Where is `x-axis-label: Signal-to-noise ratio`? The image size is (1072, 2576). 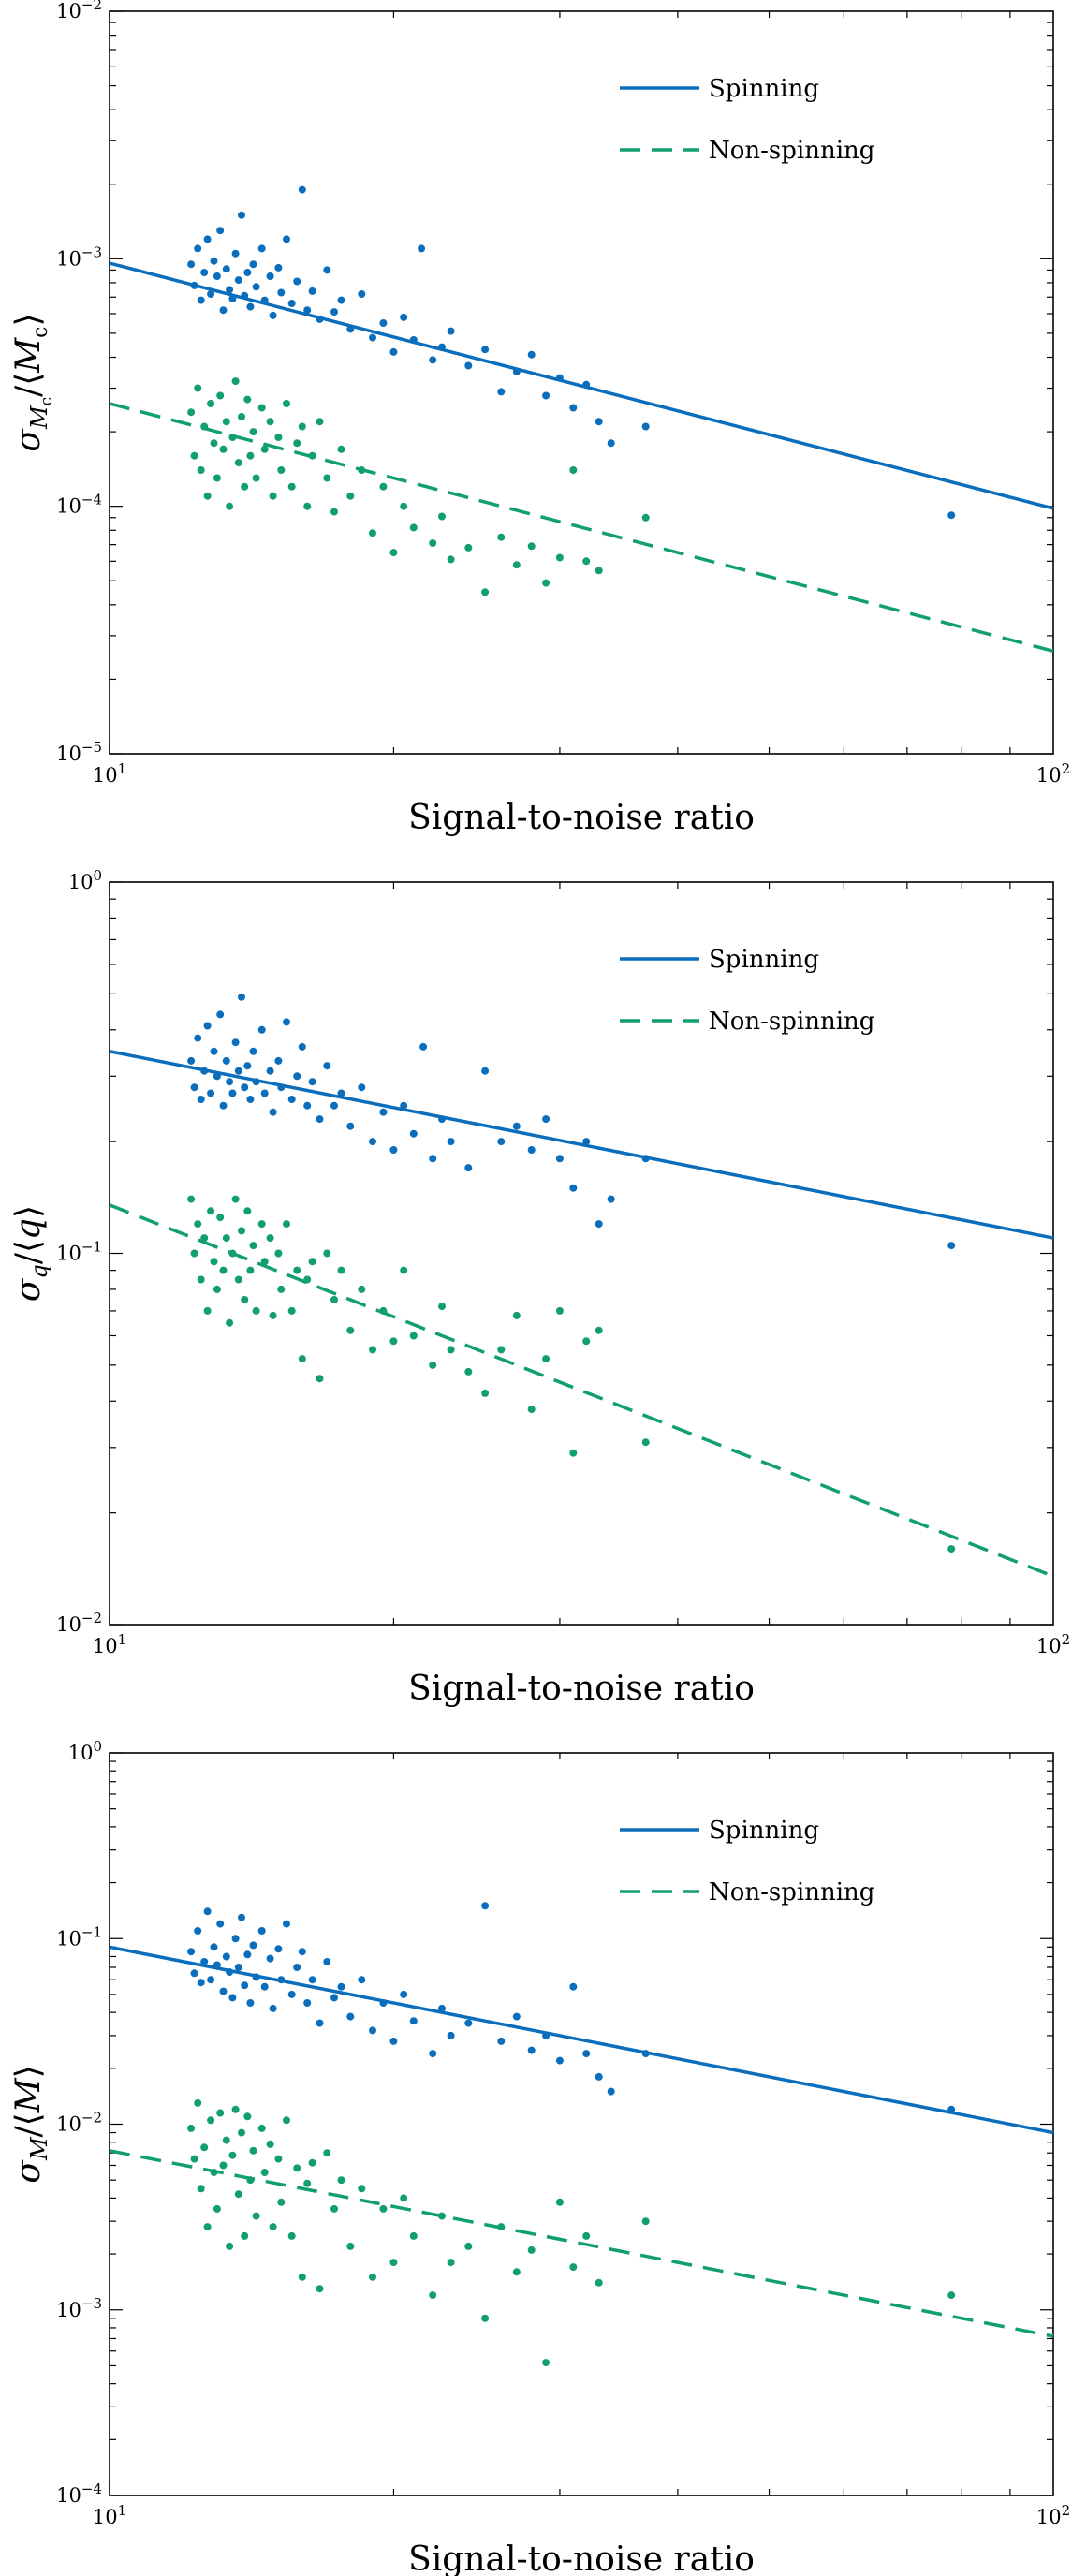 x-axis-label: Signal-to-noise ratio is located at coordinates (582, 2558).